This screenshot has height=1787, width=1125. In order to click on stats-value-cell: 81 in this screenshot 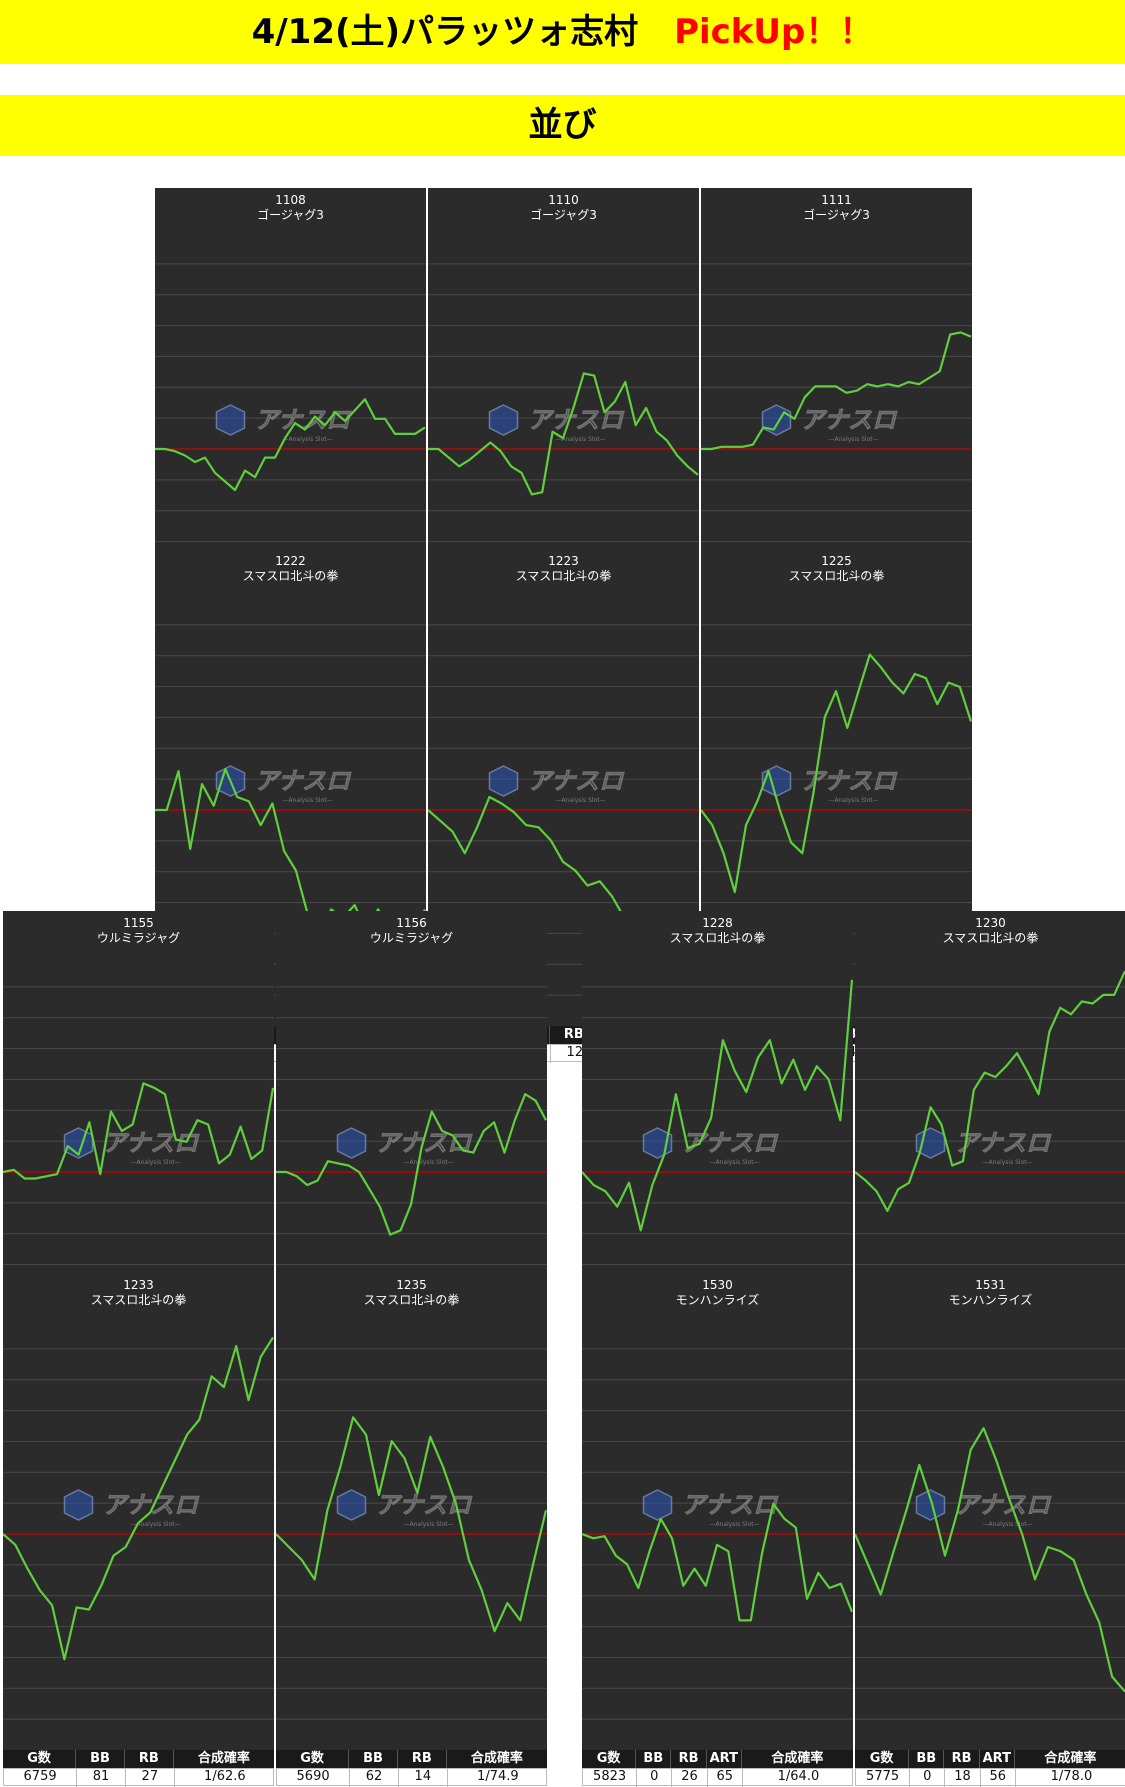, I will do `click(101, 1778)`.